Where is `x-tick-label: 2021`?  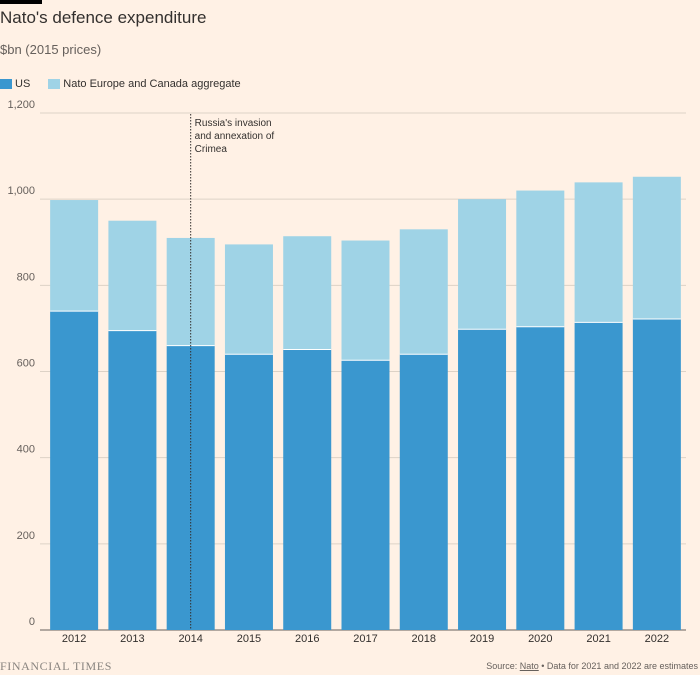 x-tick-label: 2021 is located at coordinates (598, 639).